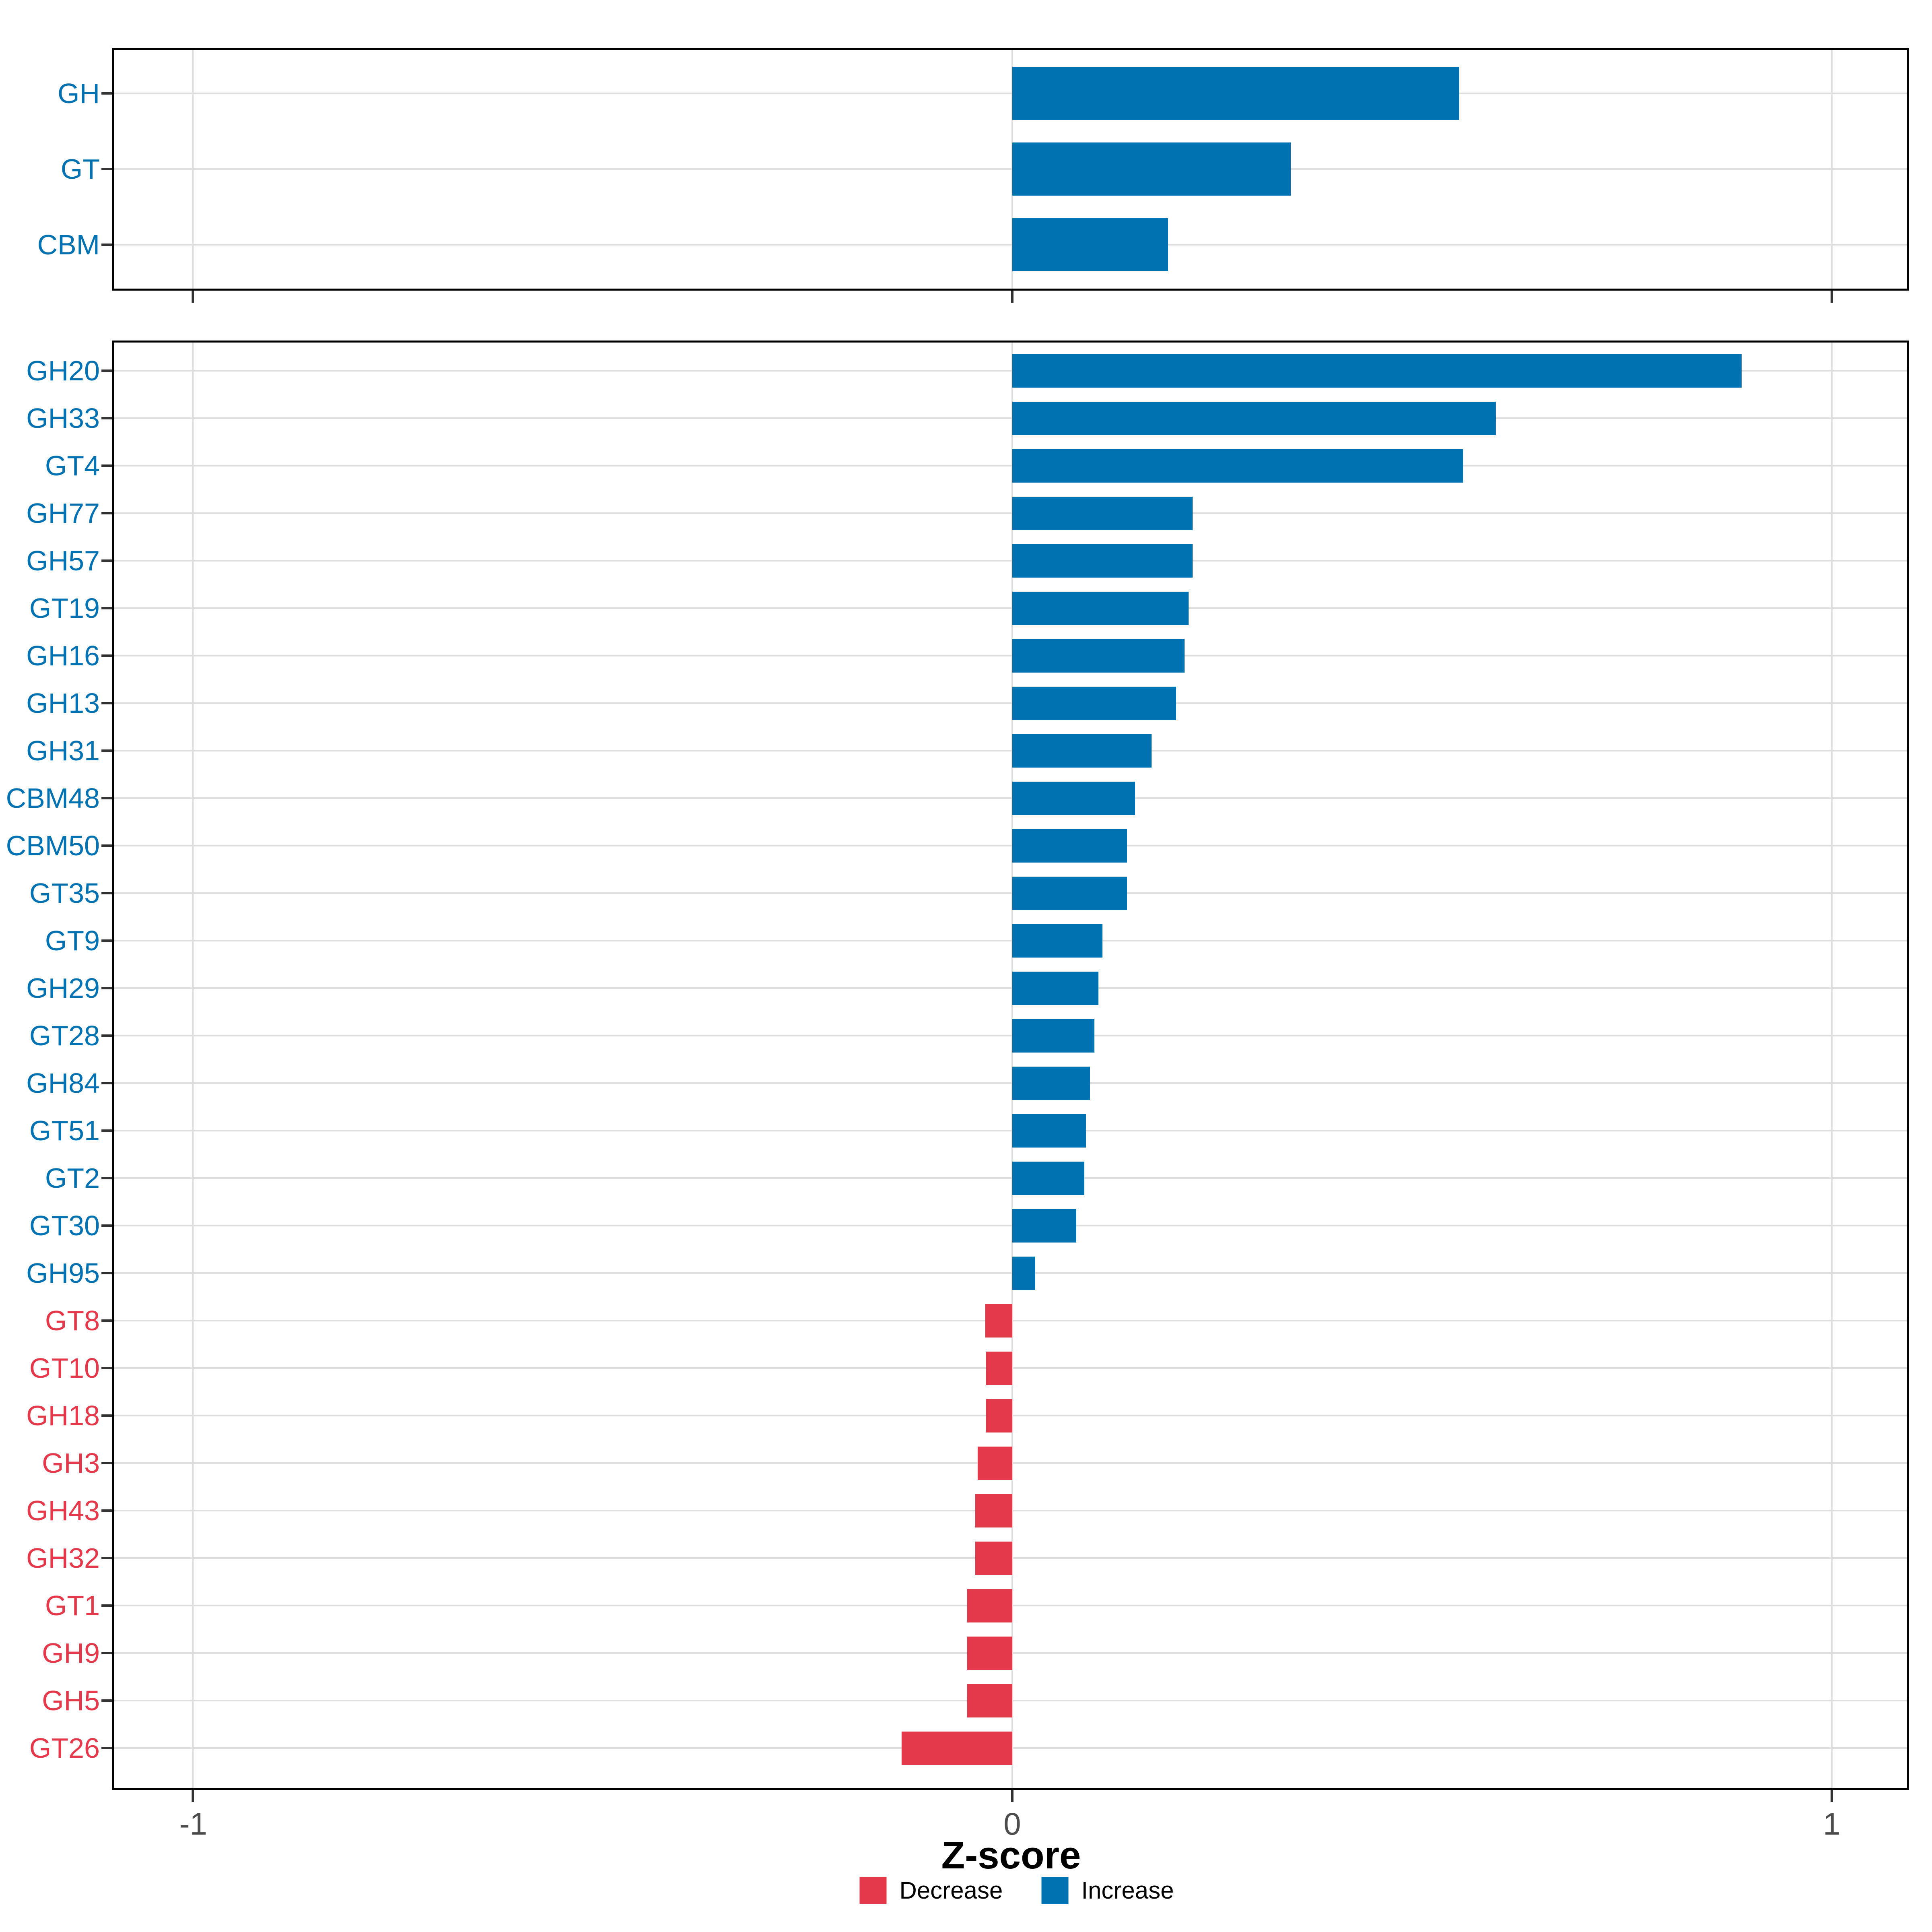 The height and width of the screenshot is (1932, 1932). What do you see at coordinates (1010, 1130) in the screenshot?
I see `gridline-row-GT51` at bounding box center [1010, 1130].